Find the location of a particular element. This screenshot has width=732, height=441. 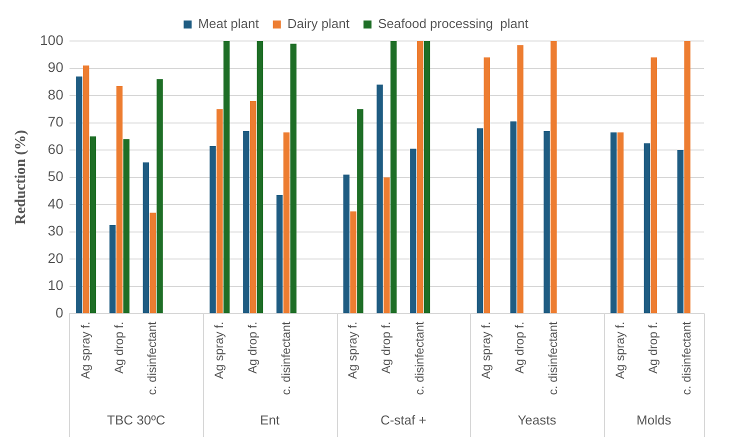

y-tick-label: 0 is located at coordinates (60, 312).